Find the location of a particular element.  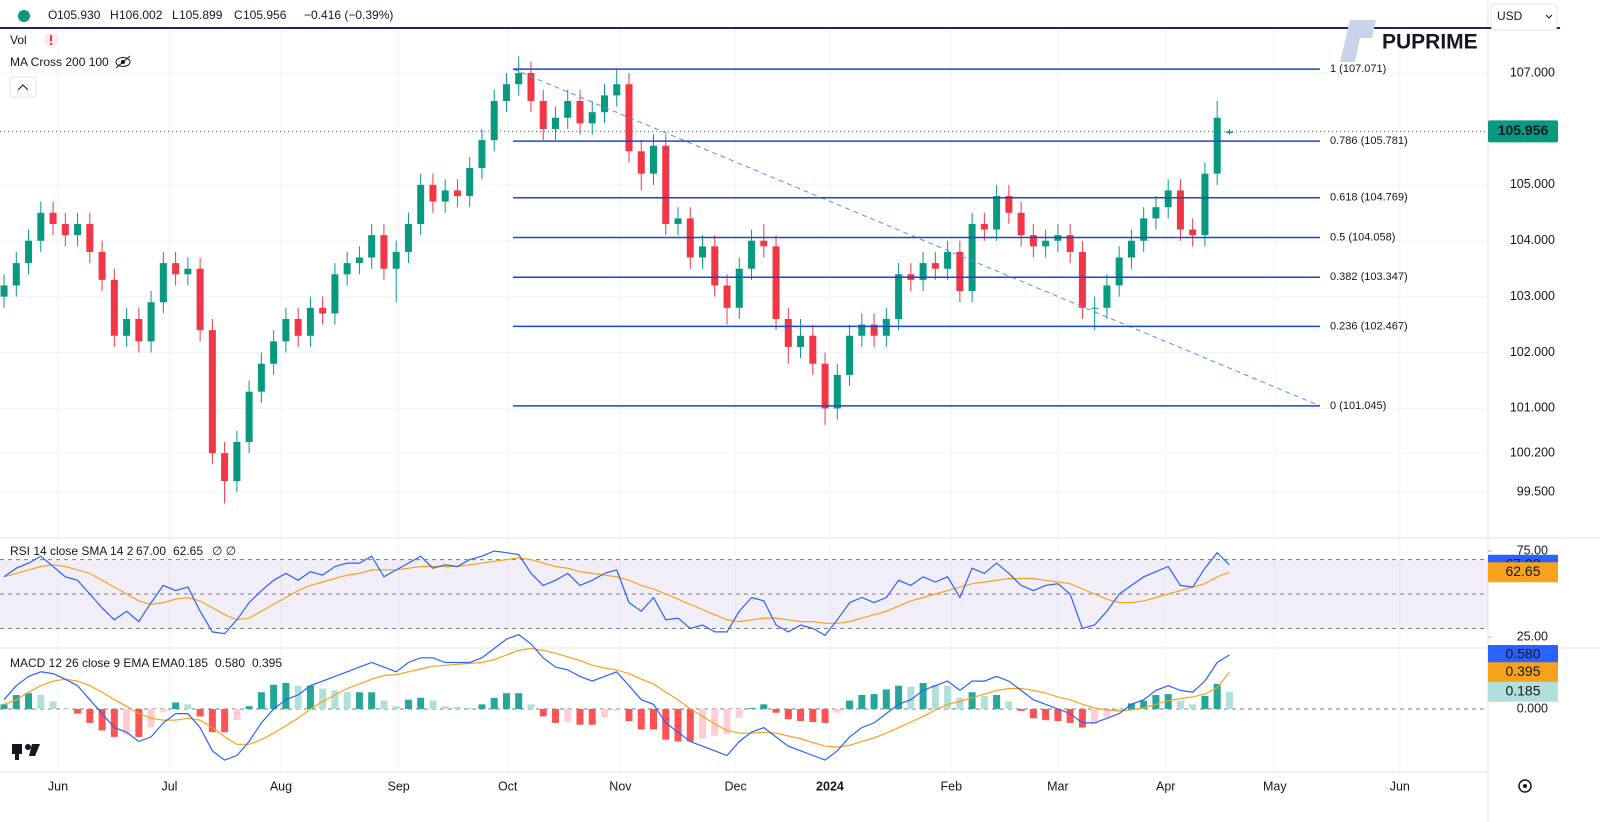

y-tick-label: 105.000 is located at coordinates (1532, 184).